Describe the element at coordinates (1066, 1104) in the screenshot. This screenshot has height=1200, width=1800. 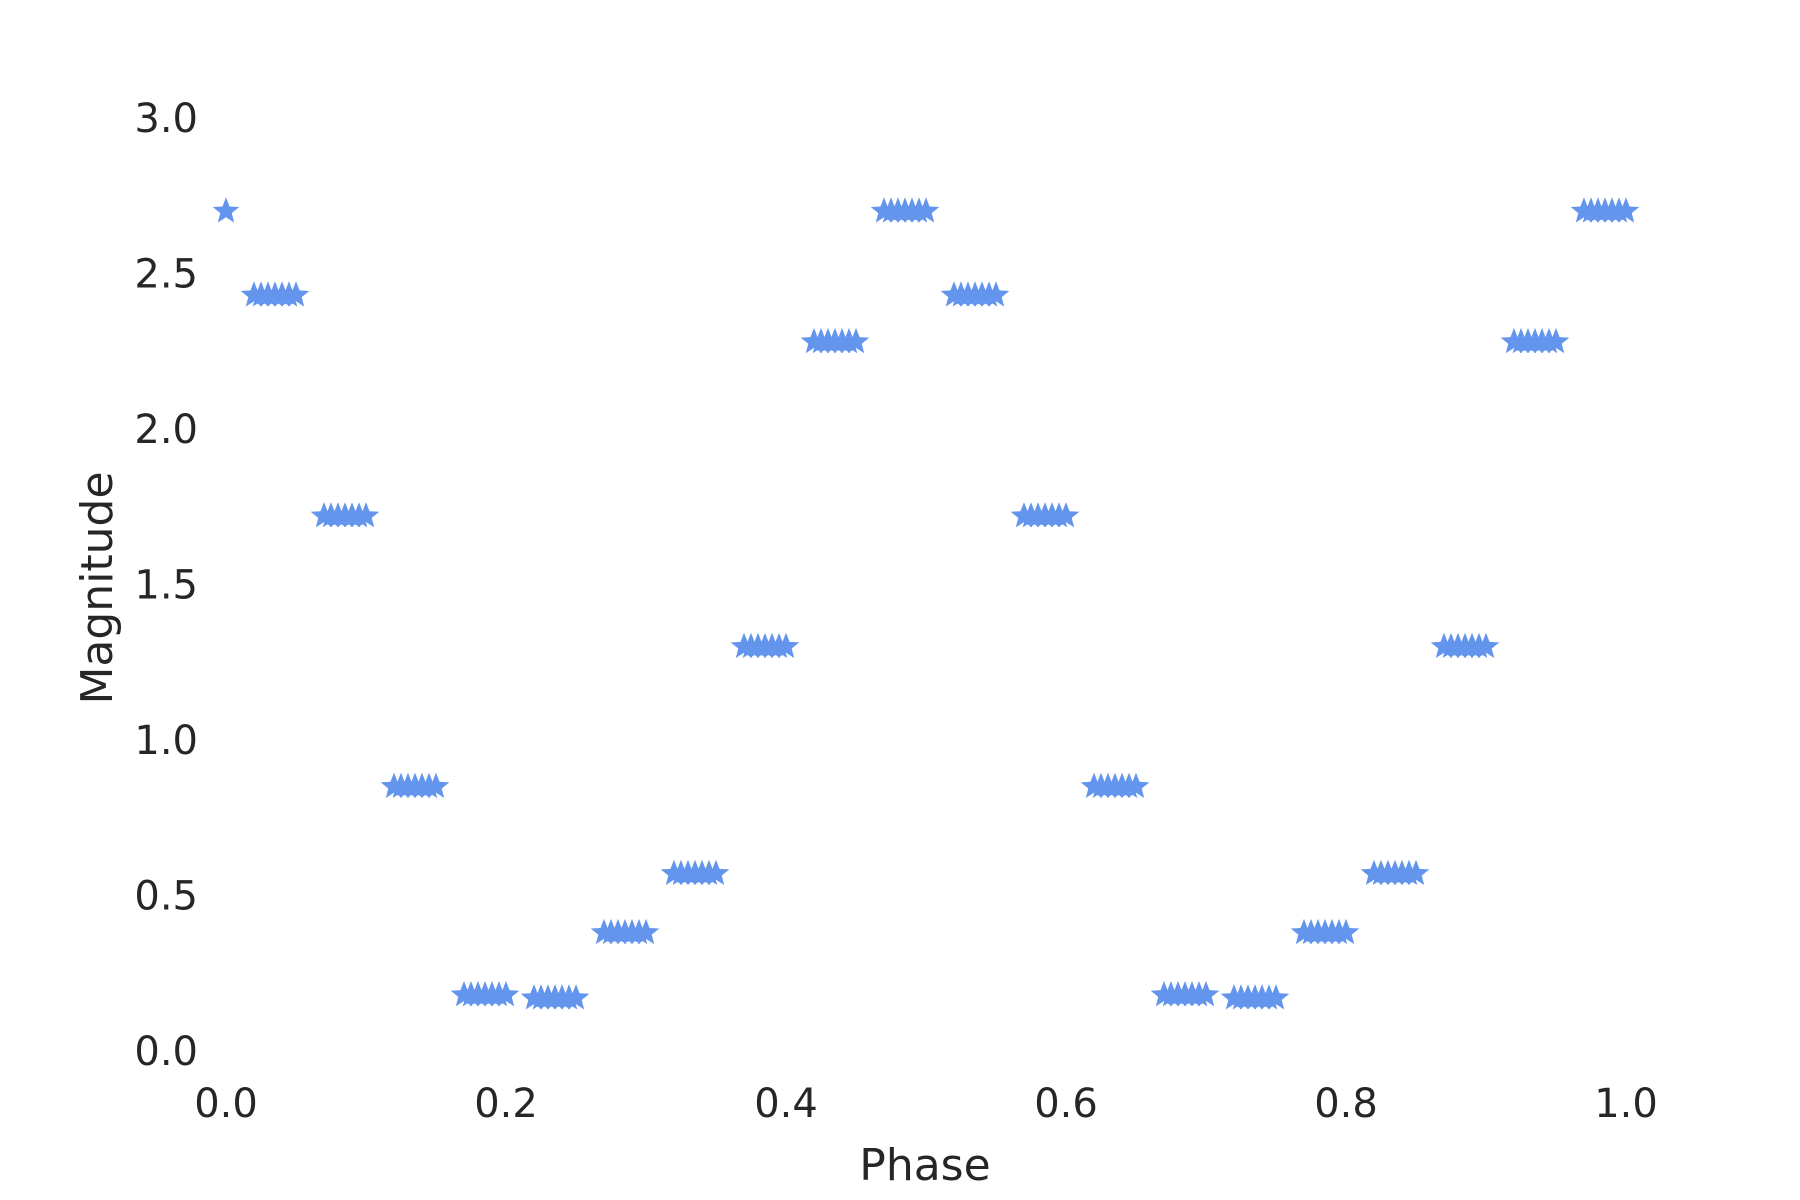
I see `x-tick-label: 0.6` at that location.